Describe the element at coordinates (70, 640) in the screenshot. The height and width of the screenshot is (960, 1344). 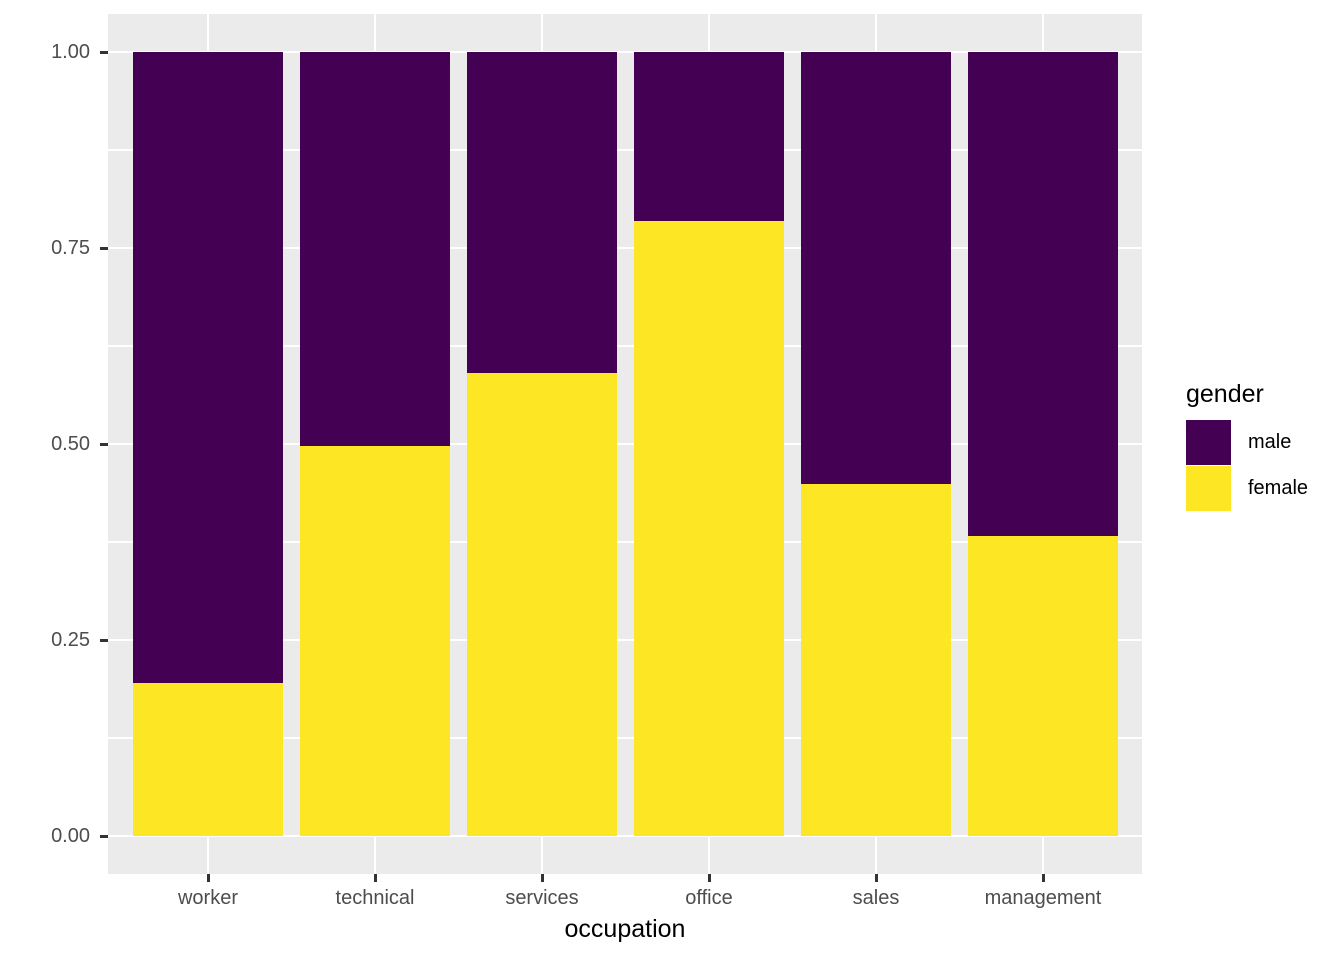
I see `y-tick-label: 0.25` at that location.